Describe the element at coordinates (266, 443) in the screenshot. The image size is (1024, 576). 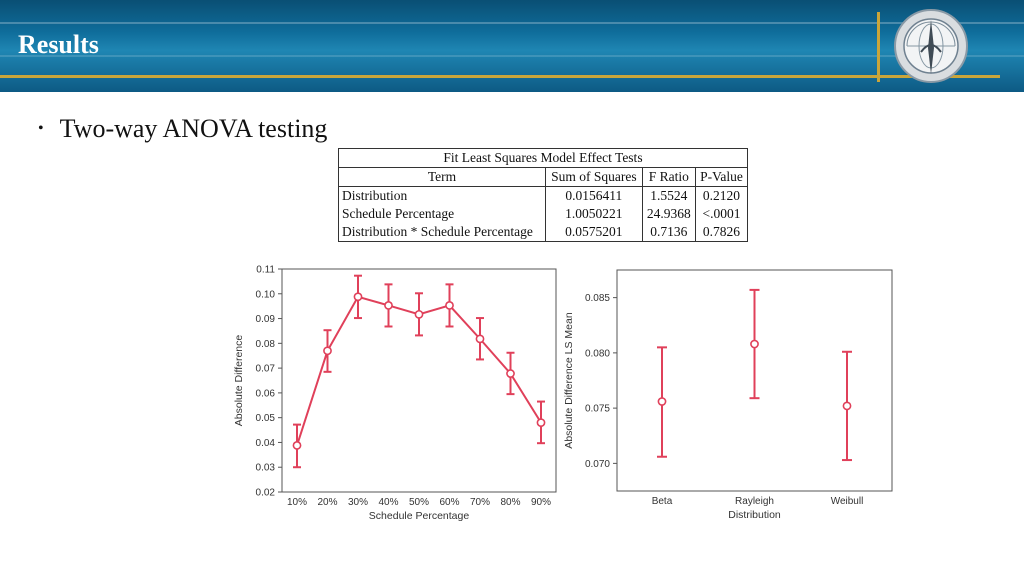
I see `y-tick-label: 0.04` at that location.